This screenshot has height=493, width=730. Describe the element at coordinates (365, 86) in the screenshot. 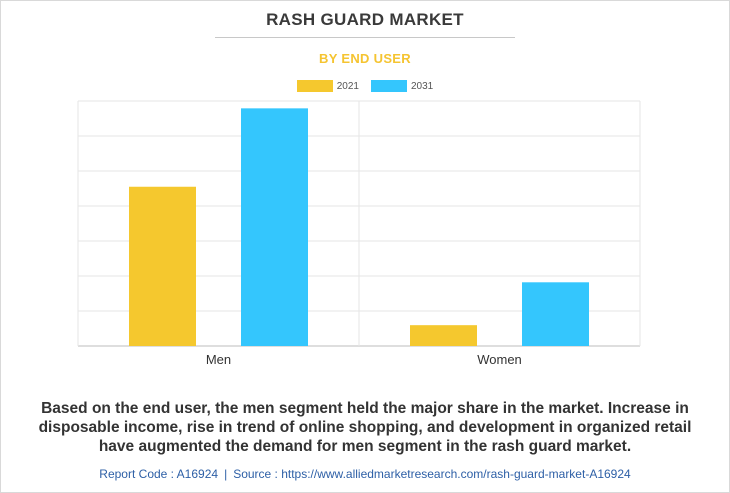

I see `chart-legend: 2021 2031` at that location.